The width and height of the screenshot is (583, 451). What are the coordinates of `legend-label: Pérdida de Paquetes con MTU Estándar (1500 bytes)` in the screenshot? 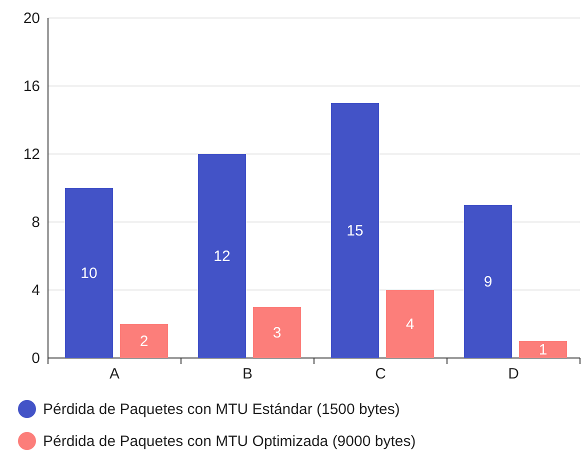 It's located at (221, 409).